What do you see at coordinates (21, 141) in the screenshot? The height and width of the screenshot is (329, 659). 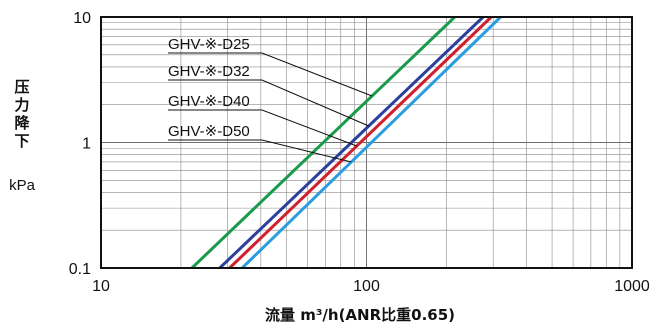 I see `y-axis-title-char-4: 下` at bounding box center [21, 141].